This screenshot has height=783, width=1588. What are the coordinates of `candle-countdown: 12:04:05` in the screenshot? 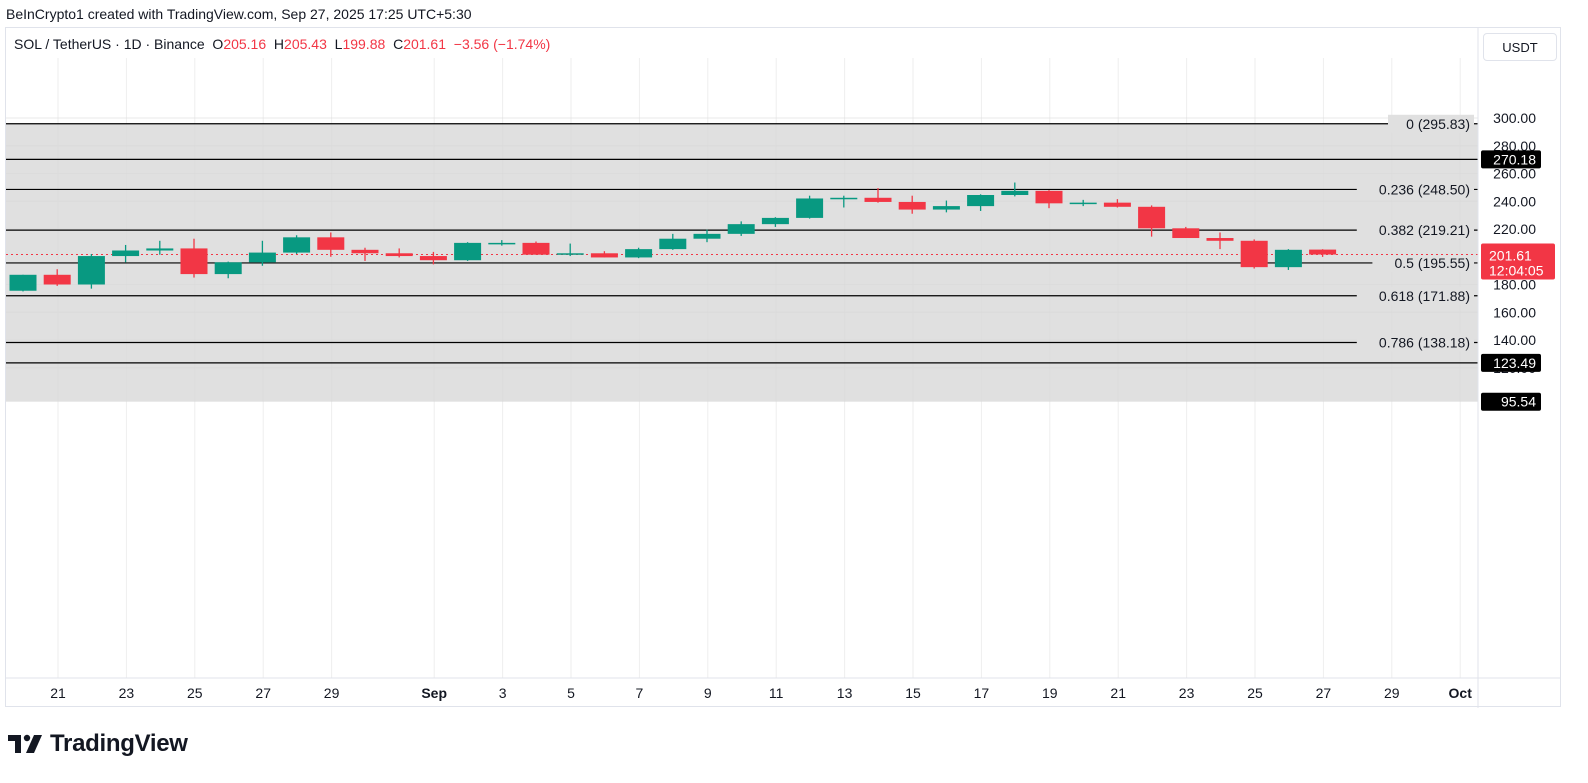 It's located at (1516, 271).